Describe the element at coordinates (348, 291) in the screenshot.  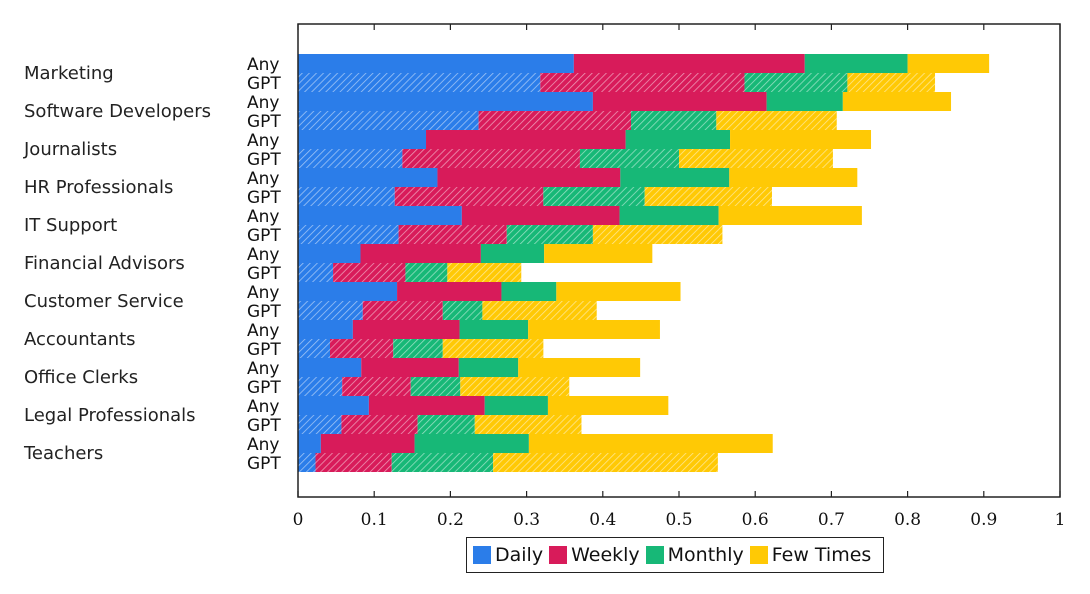
I see `bar-customer-service-any-daily` at that location.